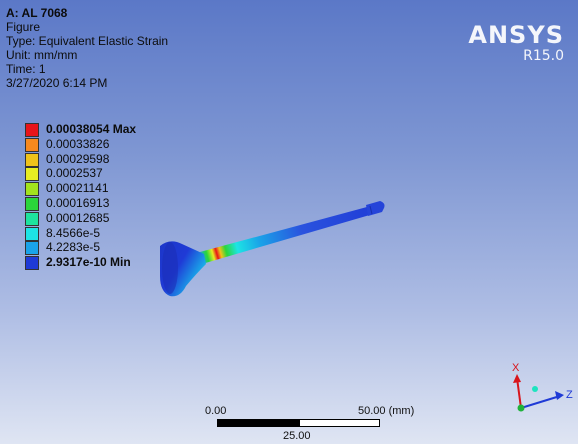 The image size is (578, 444). What do you see at coordinates (78, 202) in the screenshot?
I see `legend-label: 0.00016913` at bounding box center [78, 202].